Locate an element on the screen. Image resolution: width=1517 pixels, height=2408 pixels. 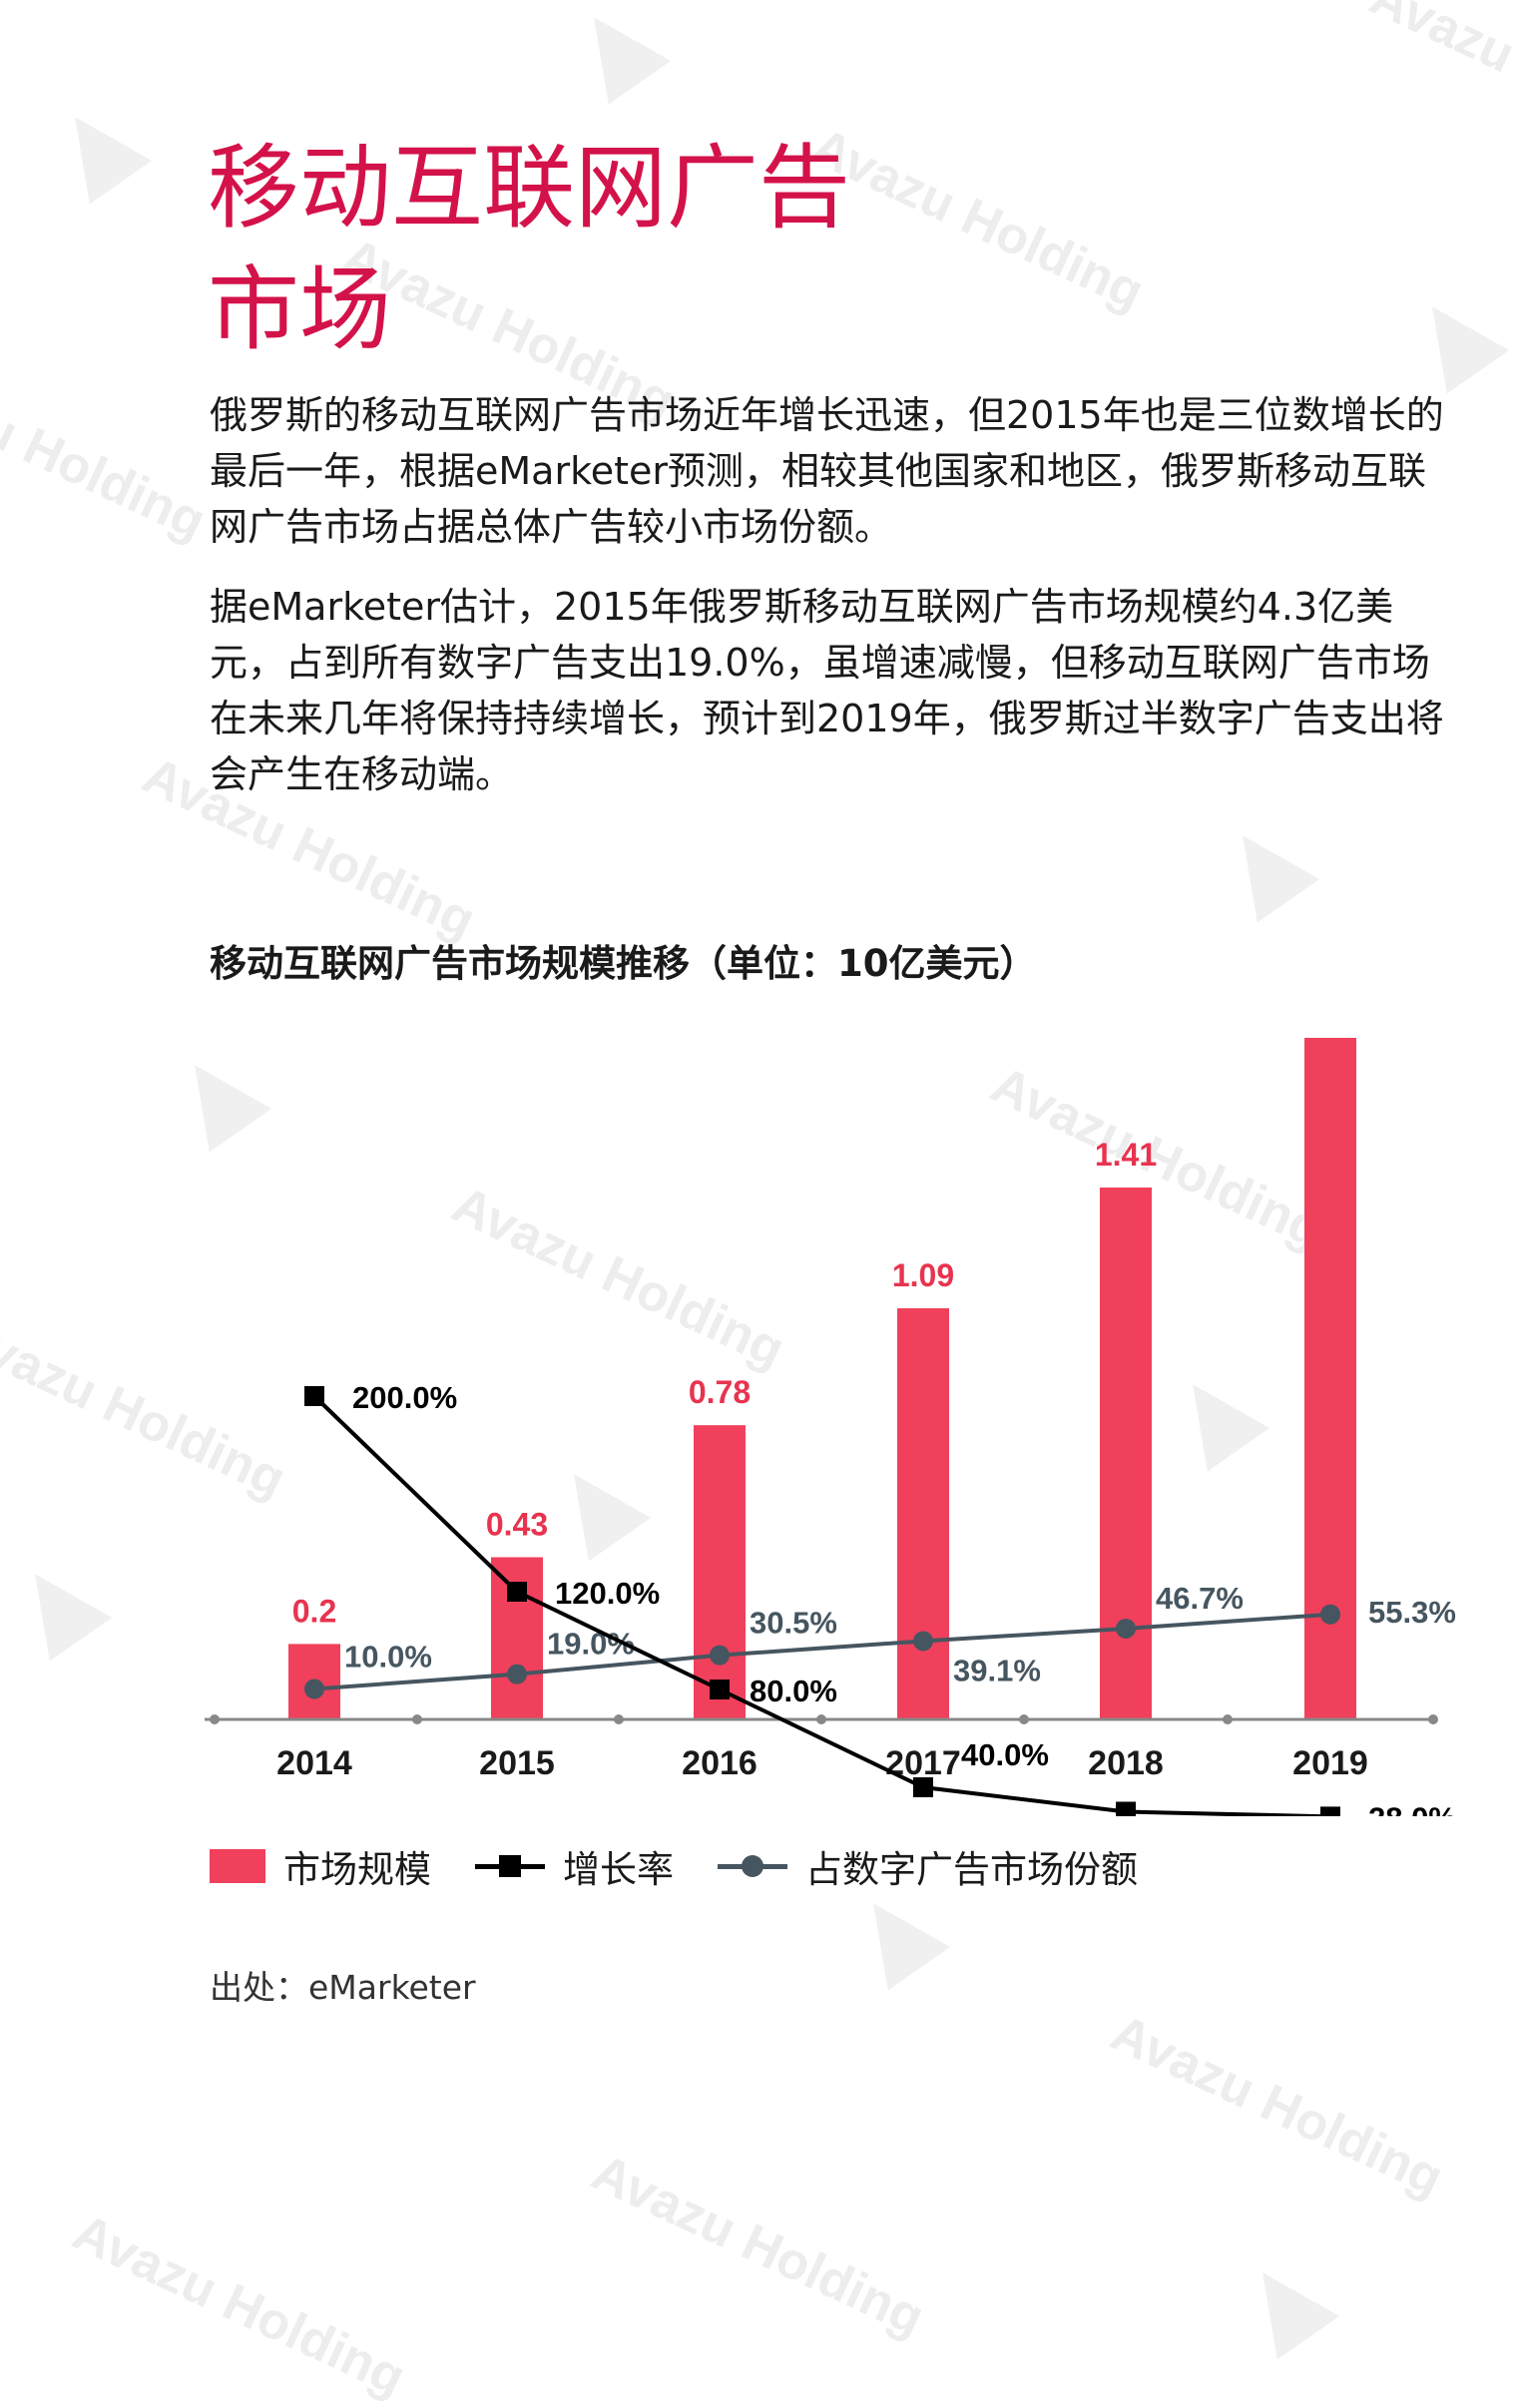
x-tick-label: 2016 is located at coordinates (720, 1763).